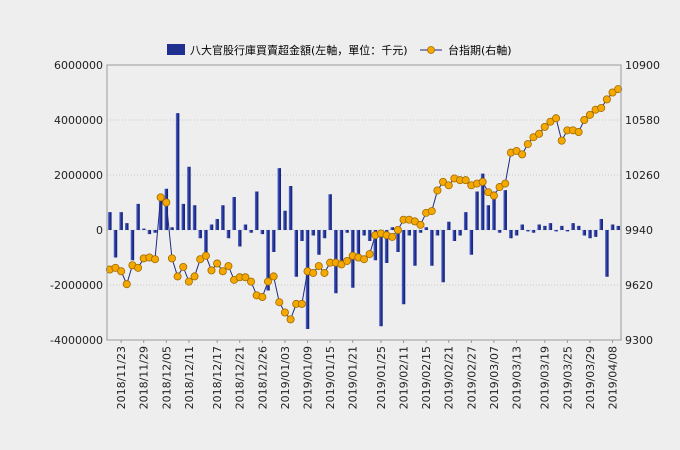  I want to click on left-tick-label: 6000000, so click(78, 65).